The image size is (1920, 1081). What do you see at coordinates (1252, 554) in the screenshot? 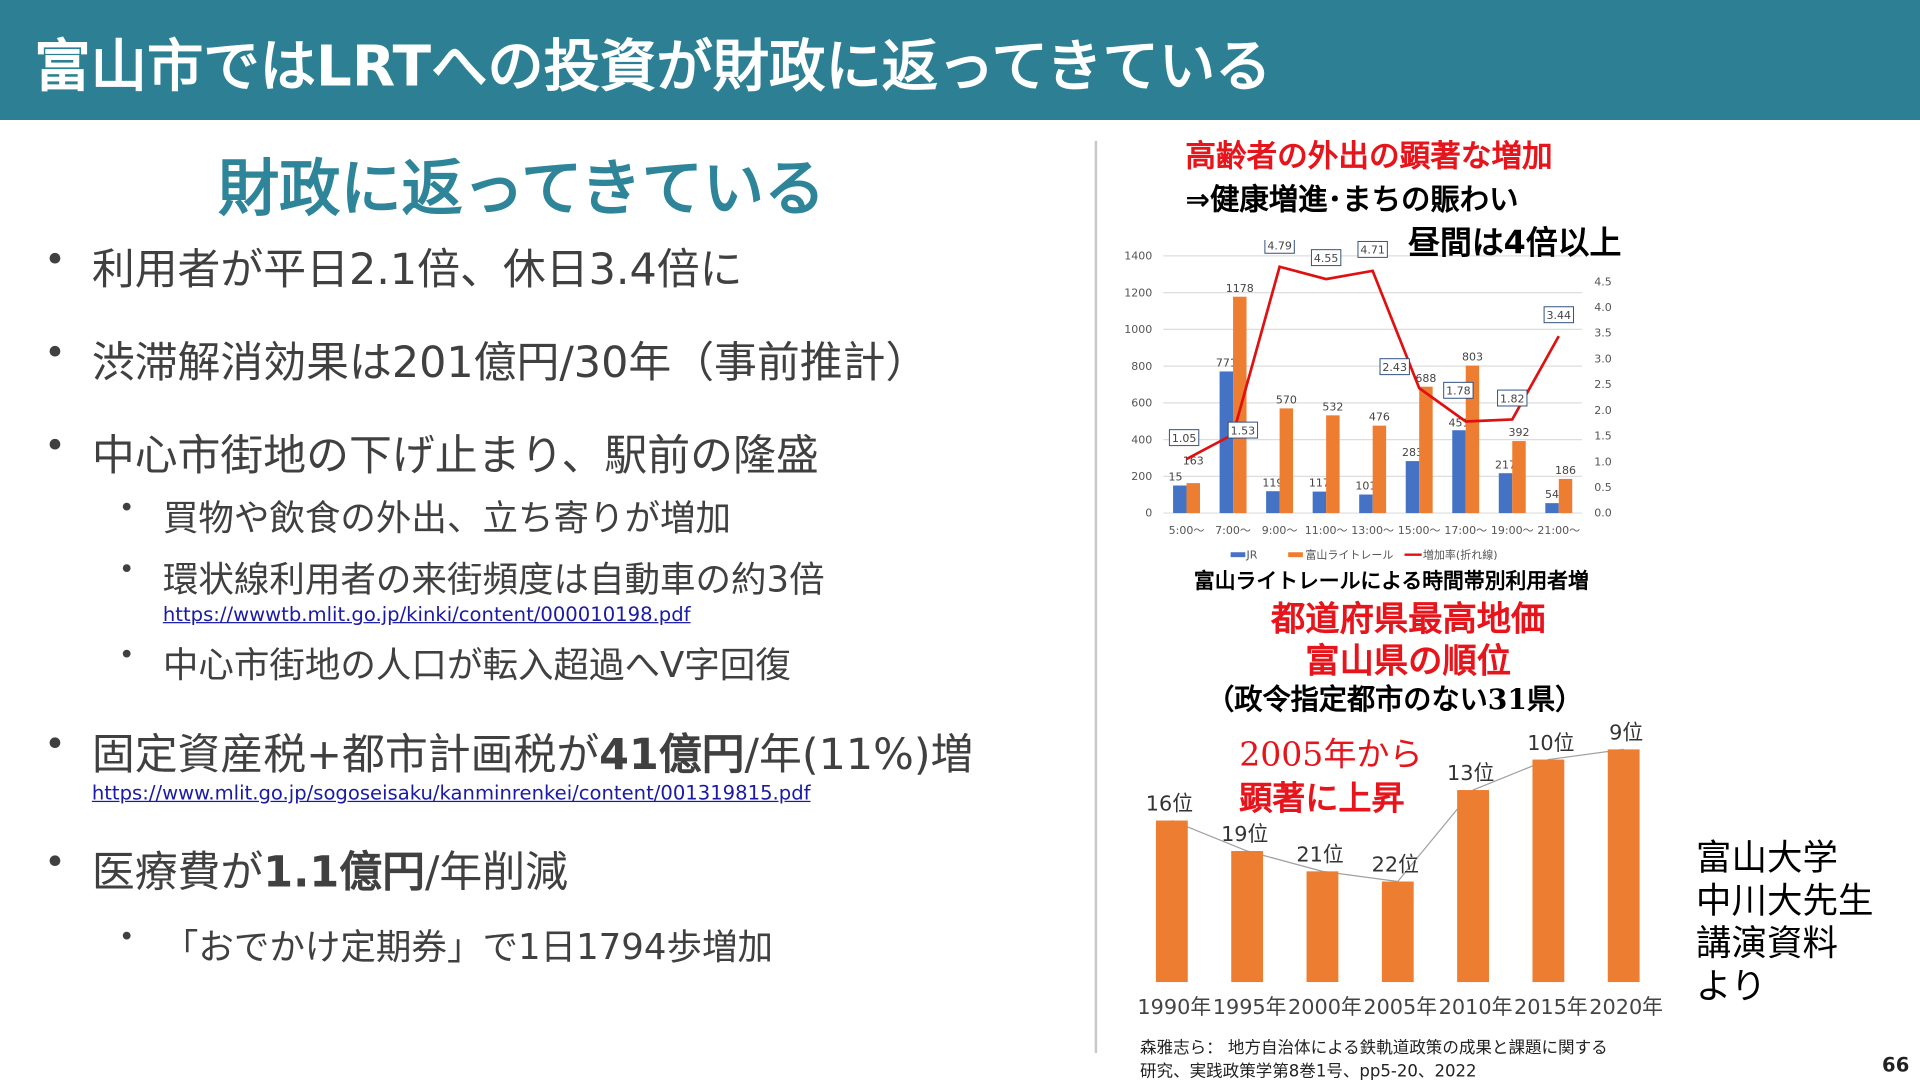
I see `legend-label: JR` at bounding box center [1252, 554].